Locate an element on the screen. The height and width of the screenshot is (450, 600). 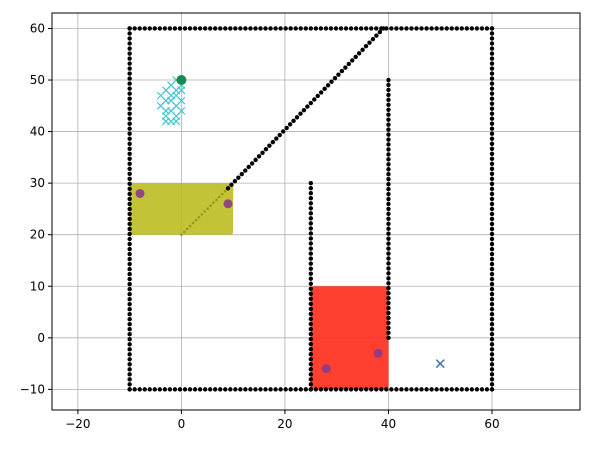
y-tick-label: 60 is located at coordinates (37, 28).